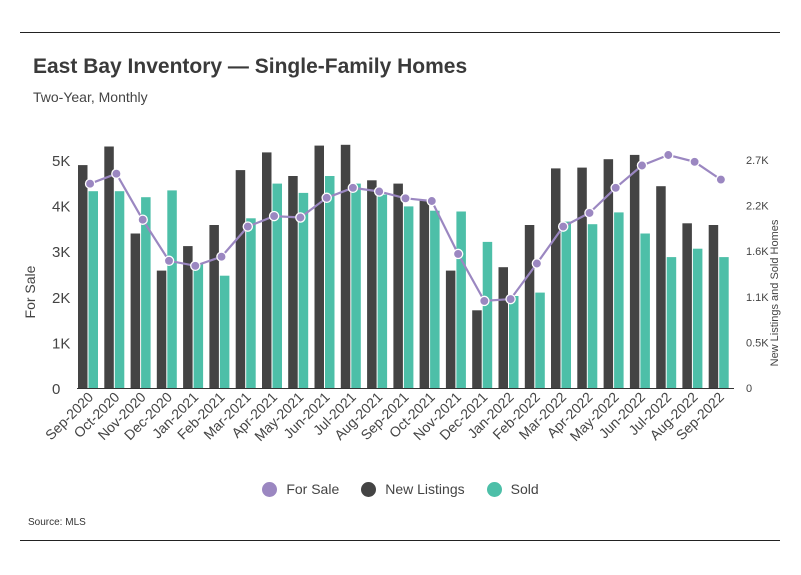 The height and width of the screenshot is (575, 801). I want to click on y-tick-label: 0, so click(56, 389).